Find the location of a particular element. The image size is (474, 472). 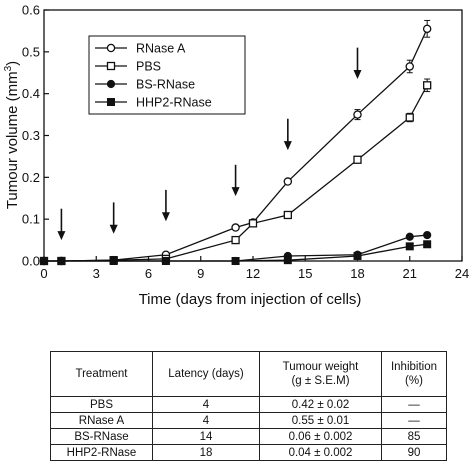

table-row: RNase A 4 0.55 ± 0.01— is located at coordinates (248, 420).